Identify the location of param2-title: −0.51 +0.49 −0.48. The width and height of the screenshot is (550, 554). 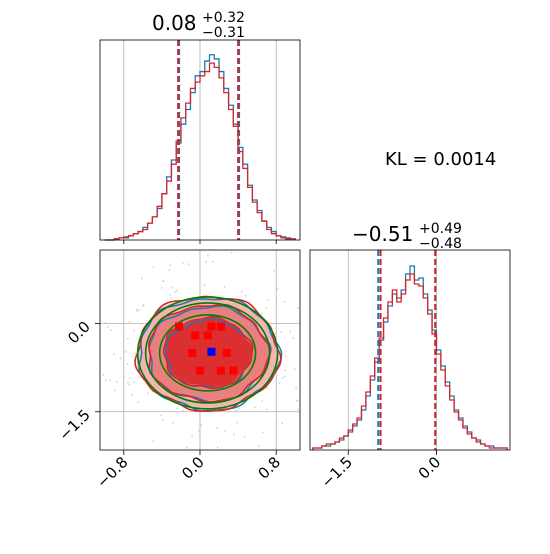
(407, 236).